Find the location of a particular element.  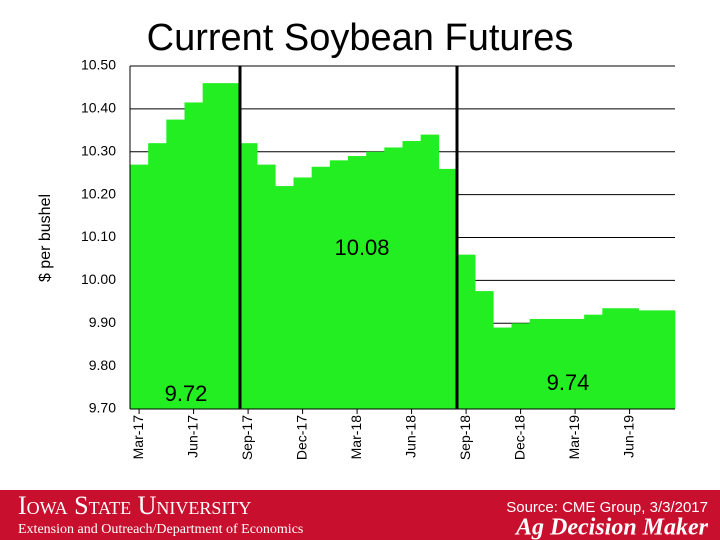

x-tick-label: Mar-18 is located at coordinates (356, 437).